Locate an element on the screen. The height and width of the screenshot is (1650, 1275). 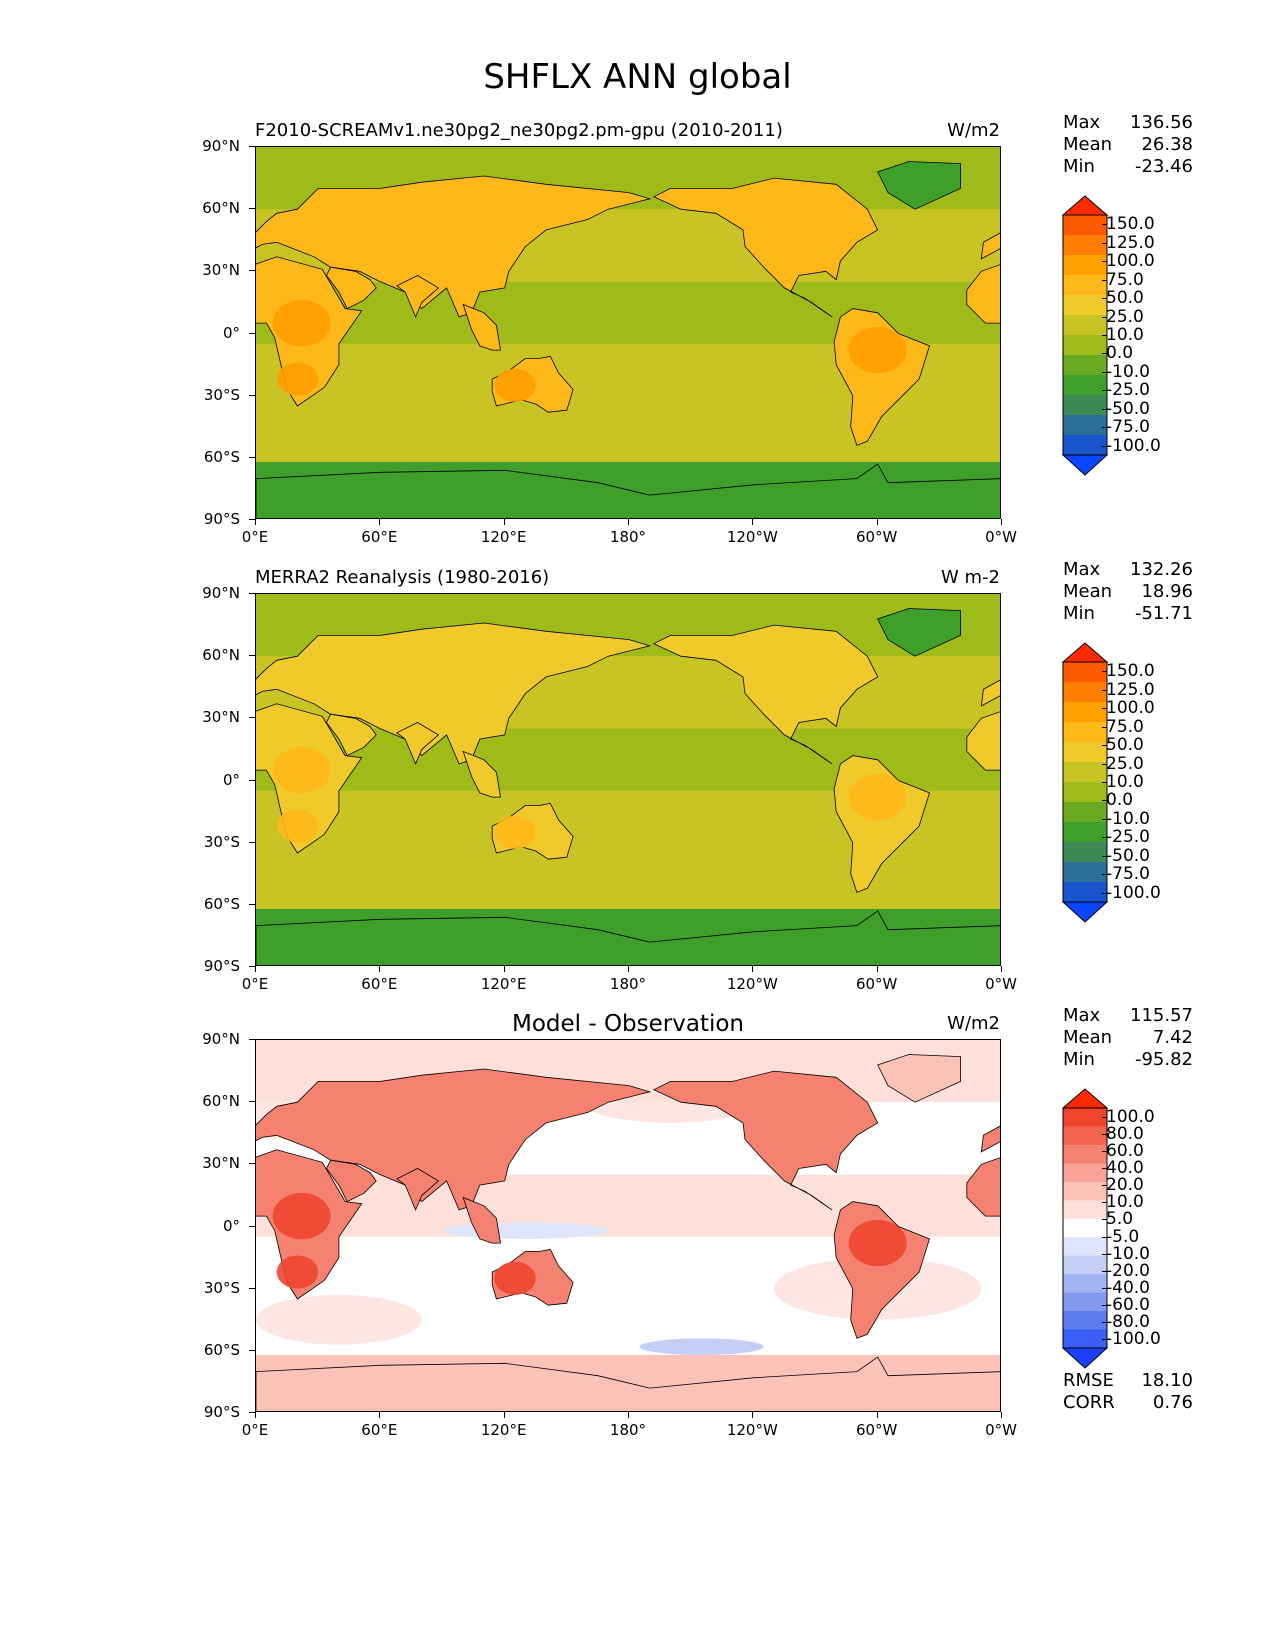
colorbar-label: -40.0 is located at coordinates (1128, 1288).